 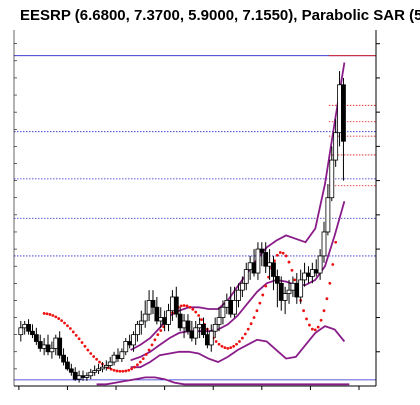 I want to click on band-line, so click(x=238, y=347).